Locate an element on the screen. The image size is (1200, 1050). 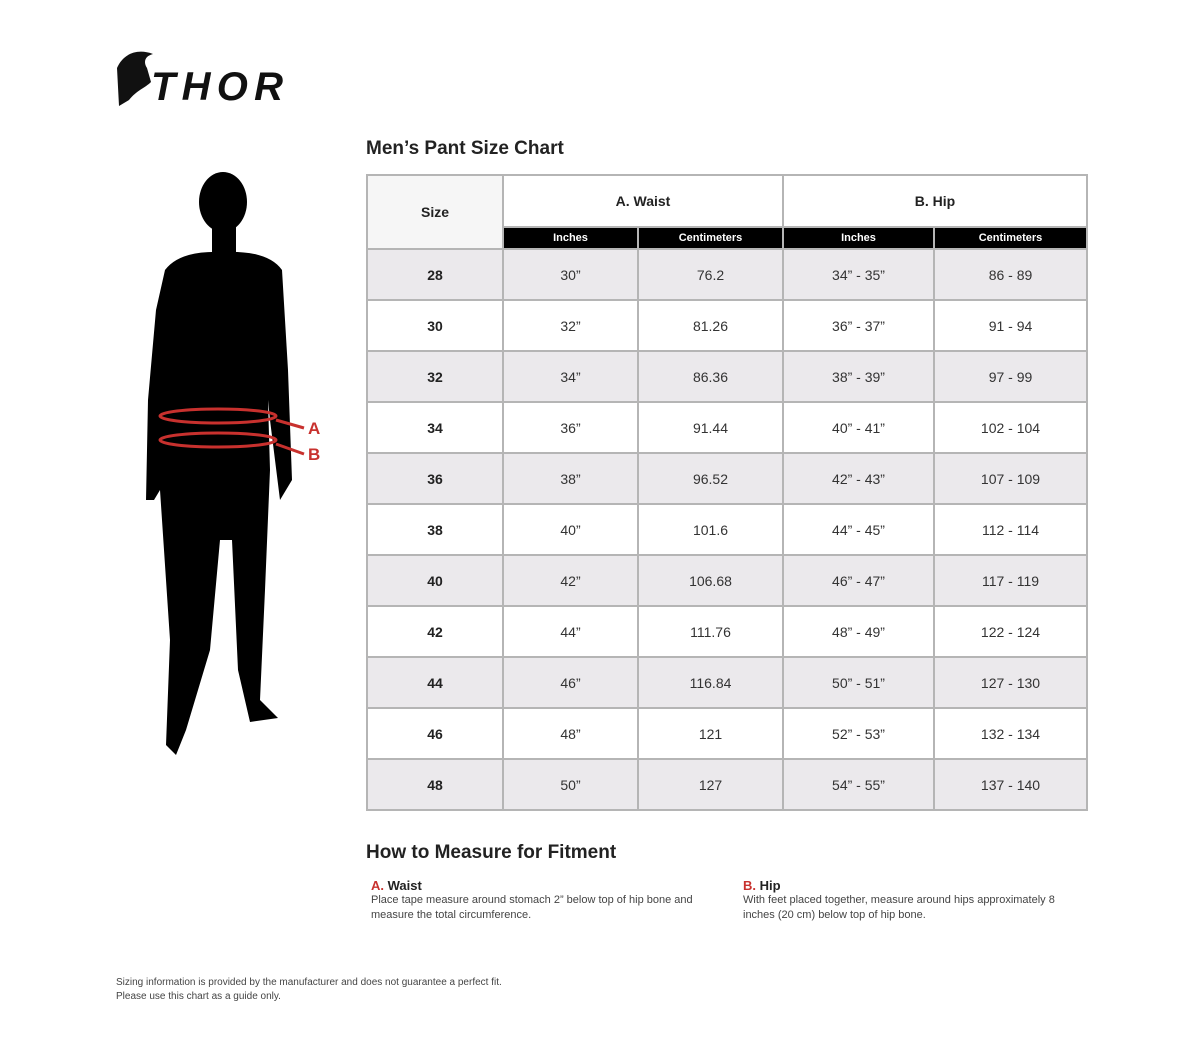
value-cell: 44” - 45” is located at coordinates (858, 529).